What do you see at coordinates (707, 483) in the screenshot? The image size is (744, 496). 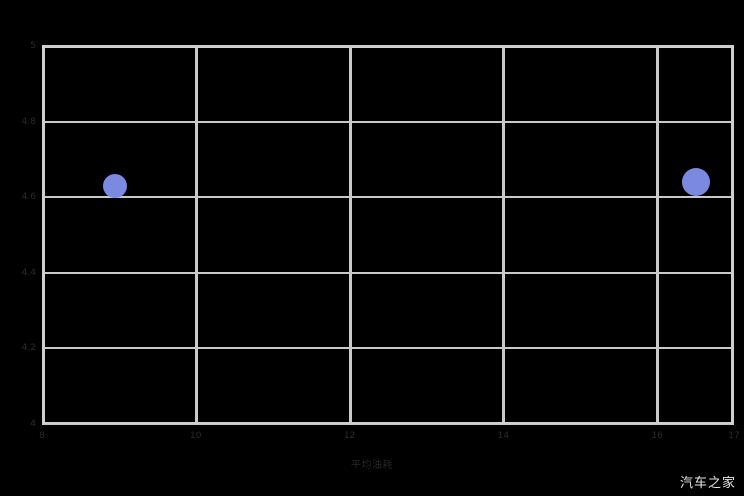 I see `watermark: 汽车之家` at bounding box center [707, 483].